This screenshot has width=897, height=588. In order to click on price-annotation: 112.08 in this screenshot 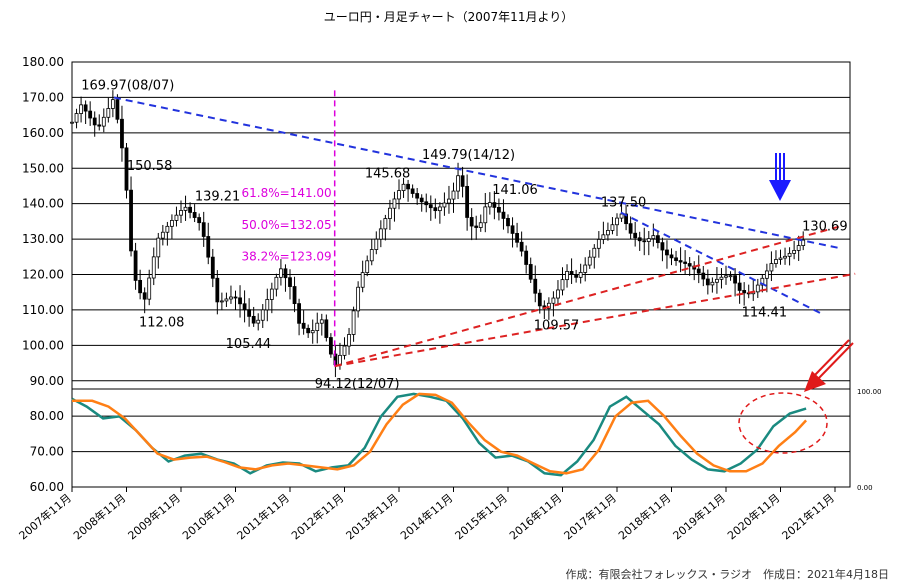, I will do `click(162, 323)`.